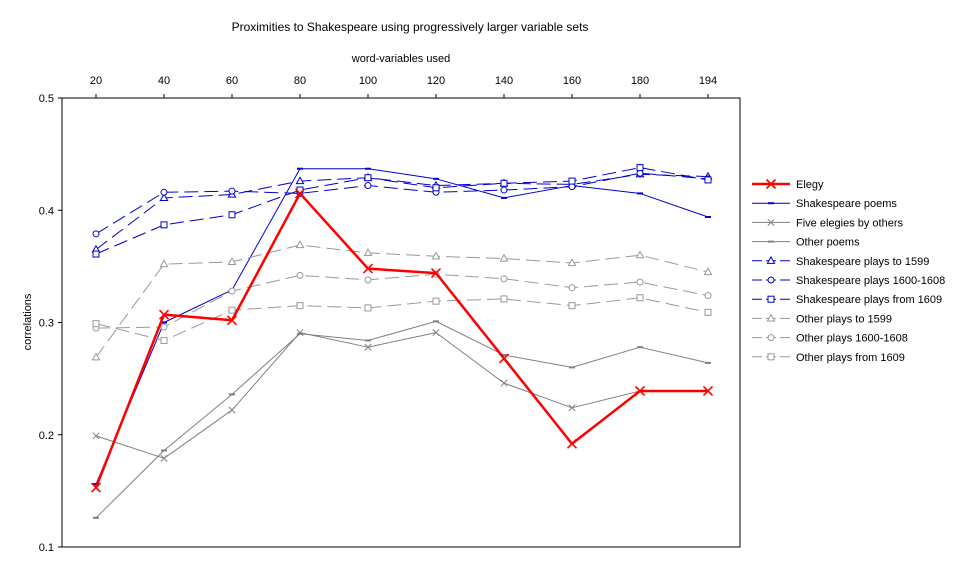 The height and width of the screenshot is (572, 970). I want to click on legend-label: Elegy, so click(810, 185).